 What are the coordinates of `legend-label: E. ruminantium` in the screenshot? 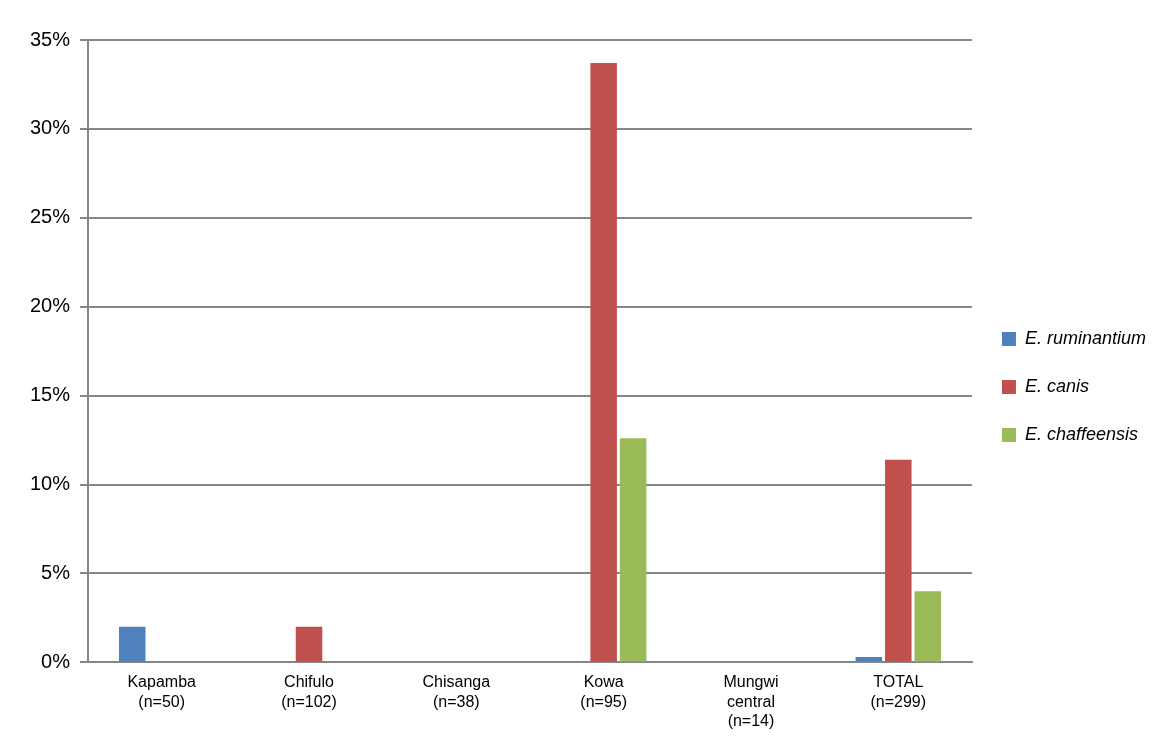 It's located at (1085, 338).